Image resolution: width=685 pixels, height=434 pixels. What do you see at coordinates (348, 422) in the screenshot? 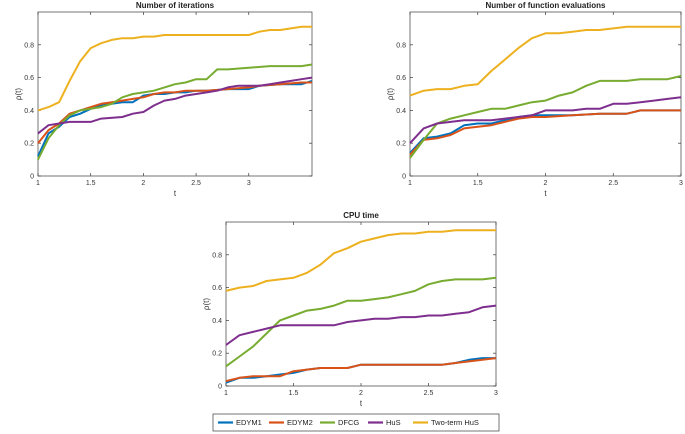
I see `legend-label: DFCG` at bounding box center [348, 422].